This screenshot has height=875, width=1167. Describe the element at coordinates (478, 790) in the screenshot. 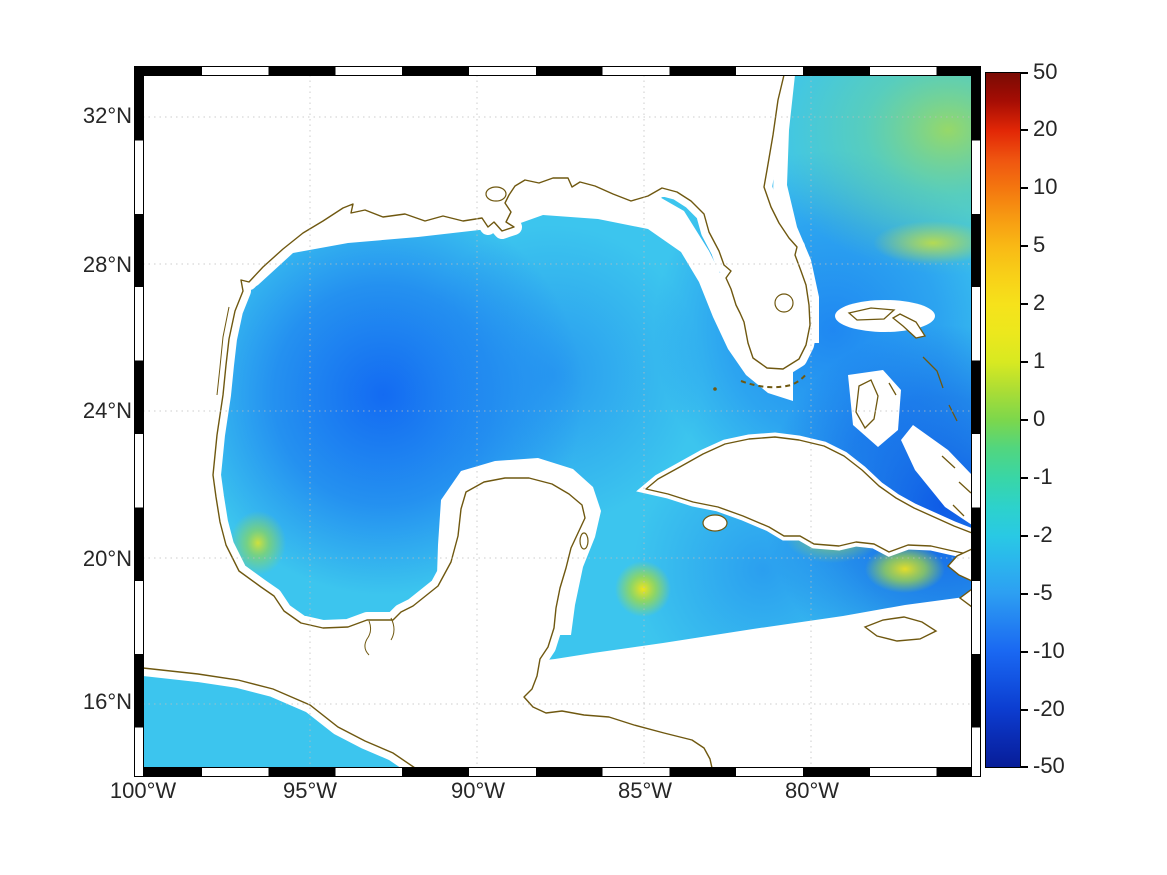

I see `lon-tick-label: 90°W` at that location.